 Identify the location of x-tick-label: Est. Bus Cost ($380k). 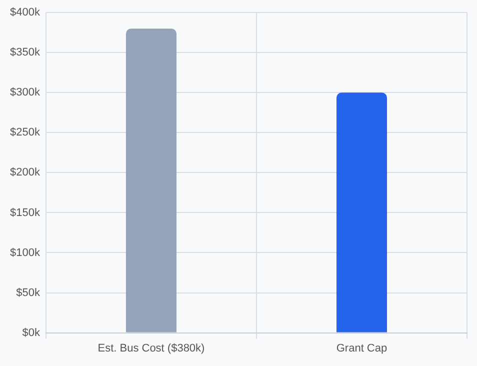
(151, 348).